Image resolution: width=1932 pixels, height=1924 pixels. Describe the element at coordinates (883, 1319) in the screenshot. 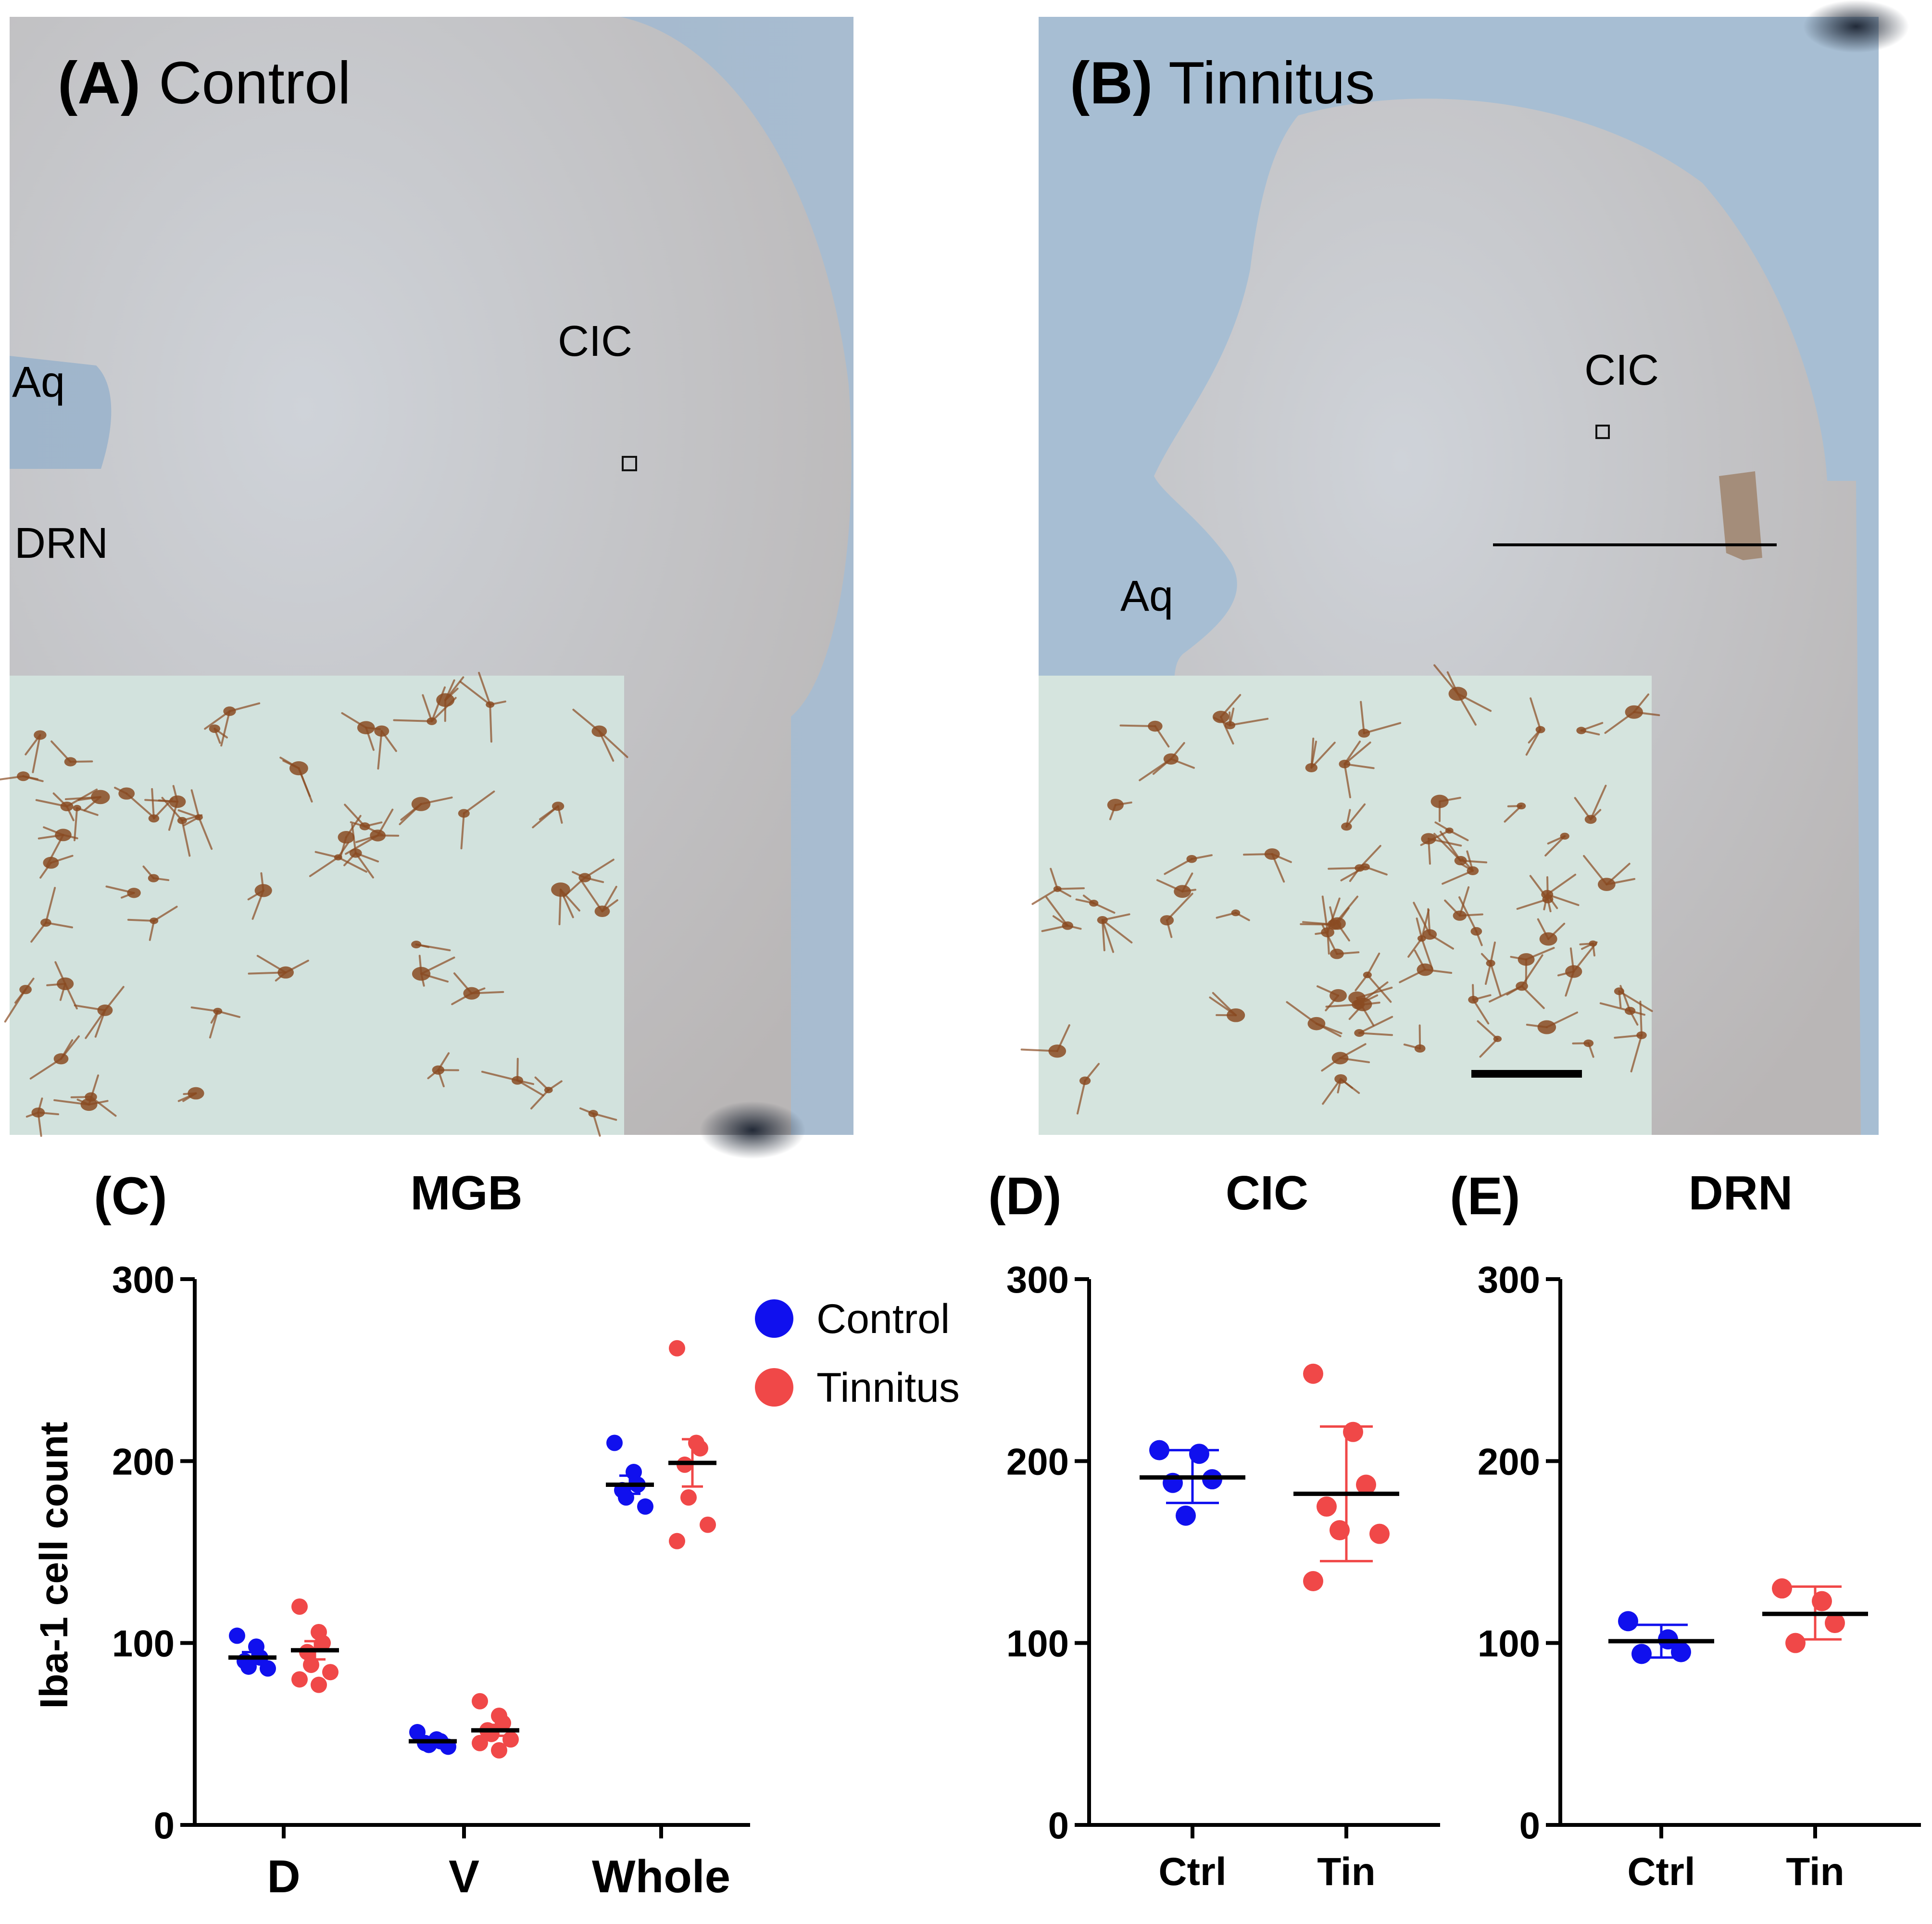

I see `legend-control-label: Control` at that location.